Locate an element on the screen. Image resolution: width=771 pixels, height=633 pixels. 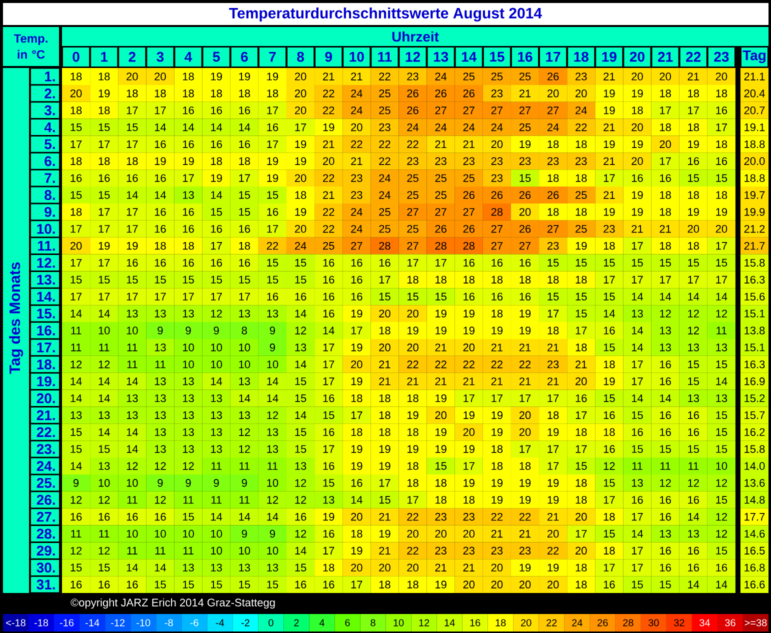
data-label: 9 is located at coordinates (272, 534).